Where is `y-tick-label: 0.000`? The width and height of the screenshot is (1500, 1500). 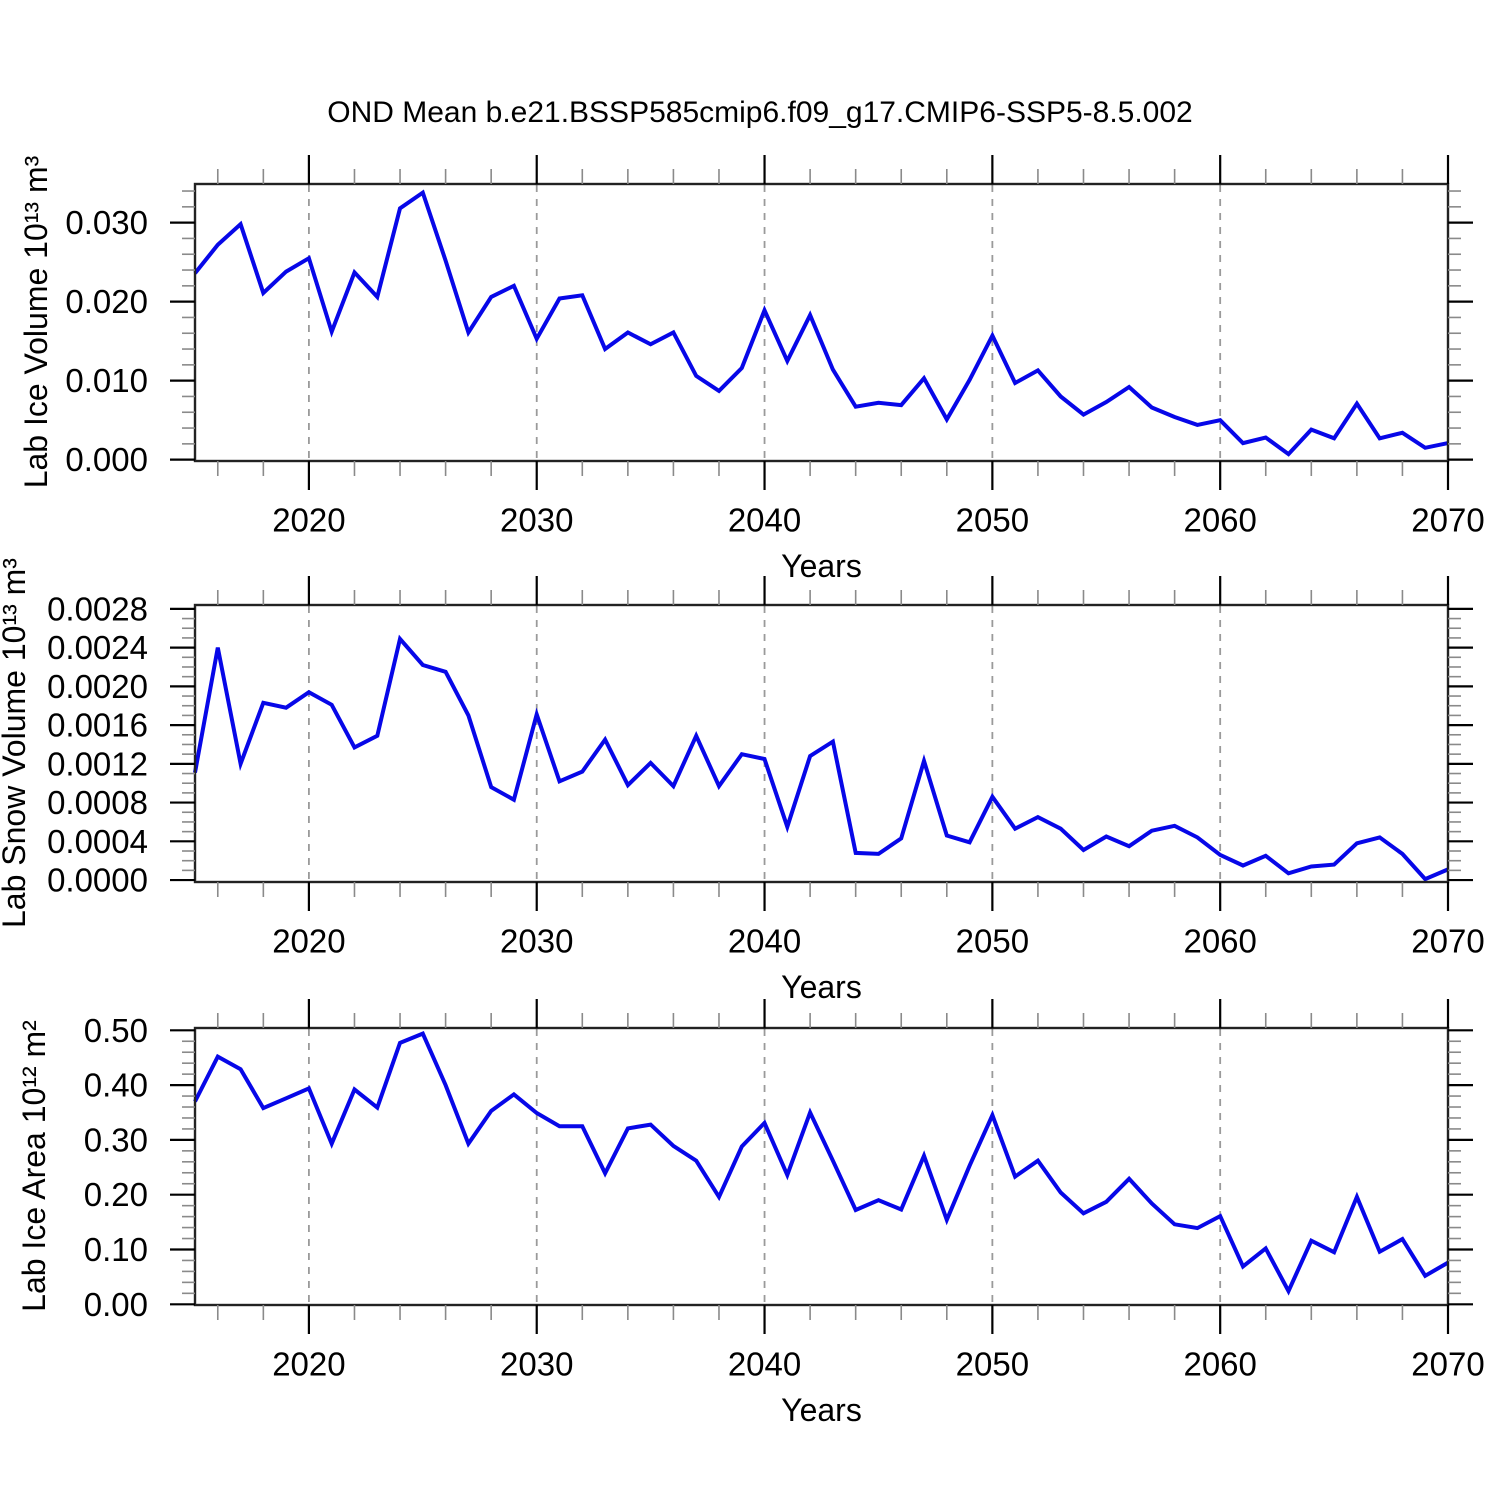 y-tick-label: 0.000 is located at coordinates (106, 459).